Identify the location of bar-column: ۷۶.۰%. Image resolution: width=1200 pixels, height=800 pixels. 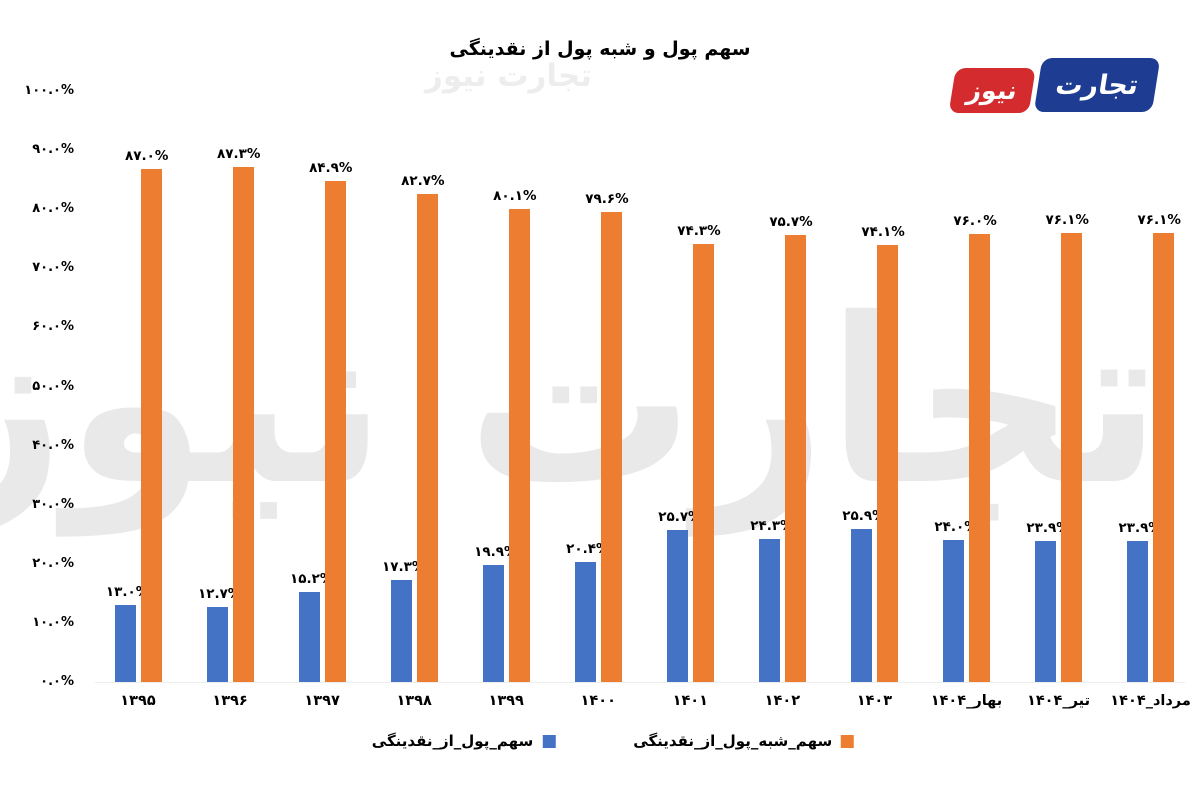
(975, 387).